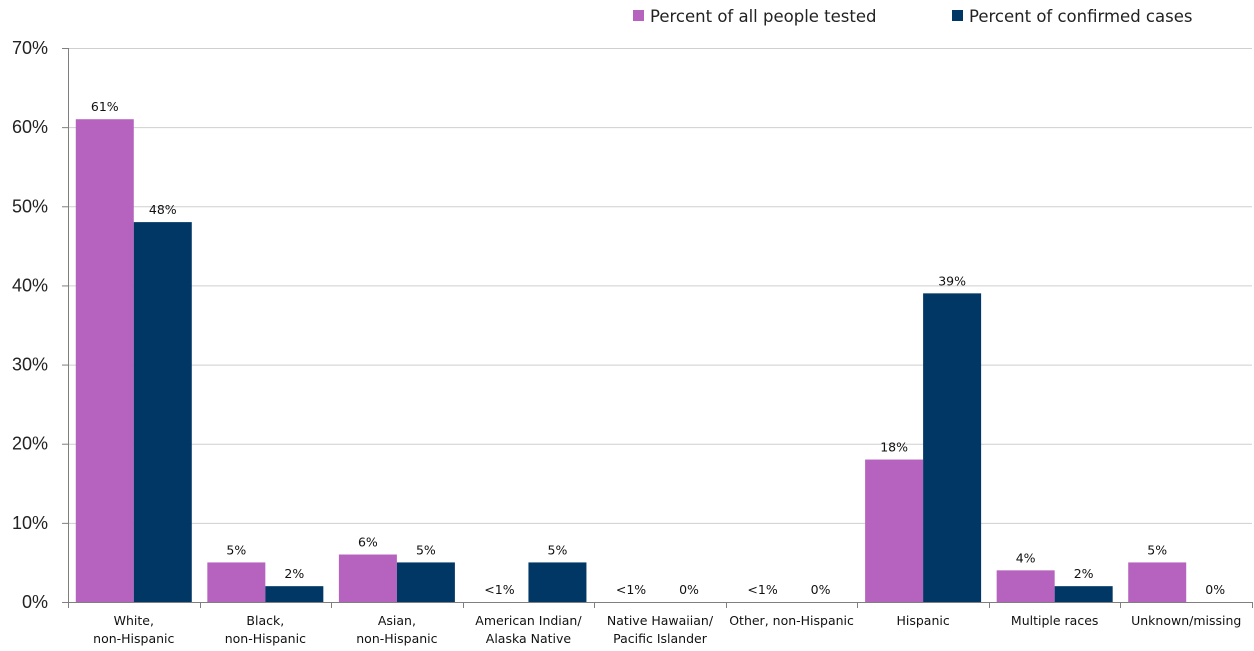 This screenshot has height=651, width=1254. I want to click on data-label: 48%, so click(163, 209).